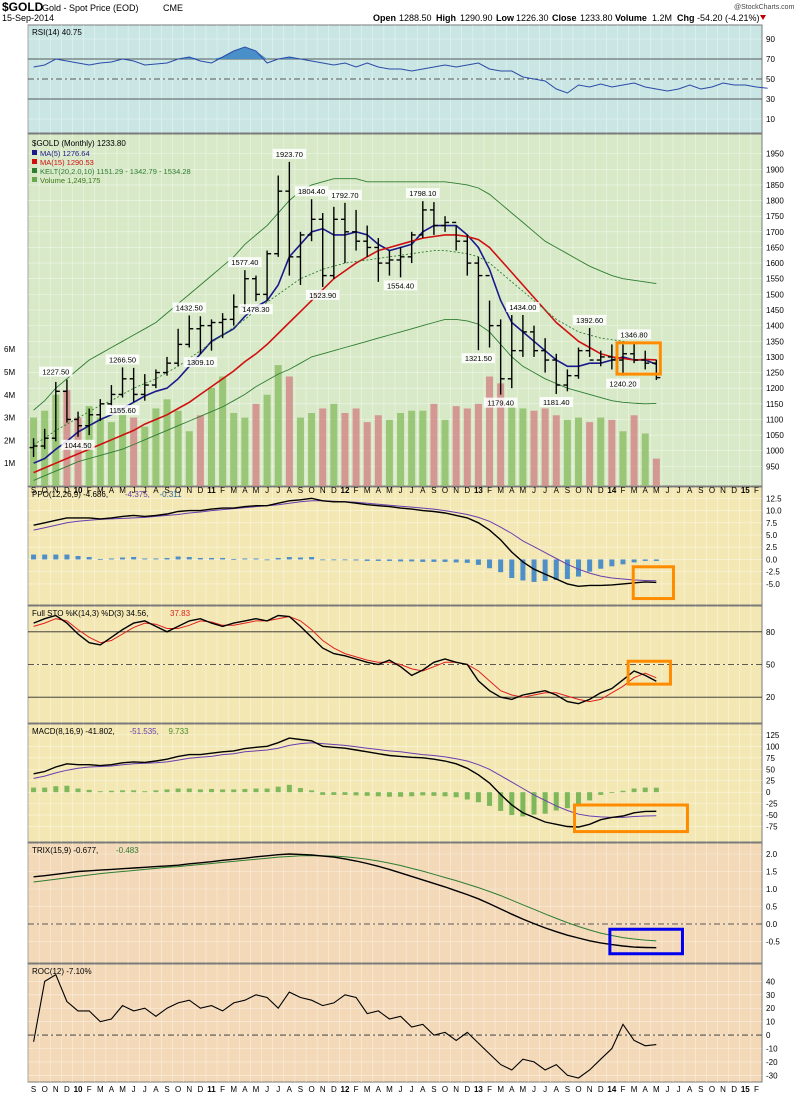 The height and width of the screenshot is (1096, 800). What do you see at coordinates (9, 372) in the screenshot?
I see `volume-tick-label: 5M` at bounding box center [9, 372].